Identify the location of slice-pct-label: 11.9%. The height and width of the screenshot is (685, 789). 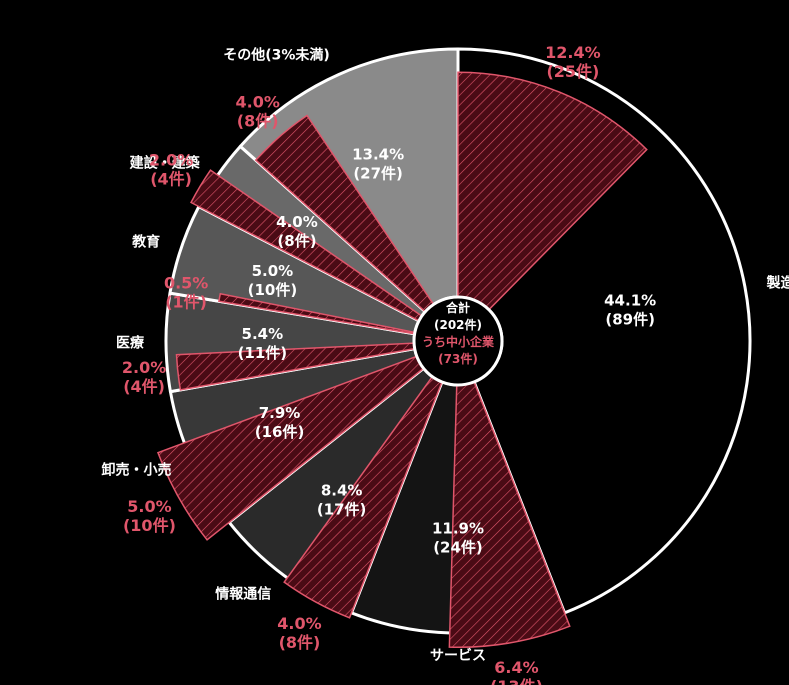
(458, 529).